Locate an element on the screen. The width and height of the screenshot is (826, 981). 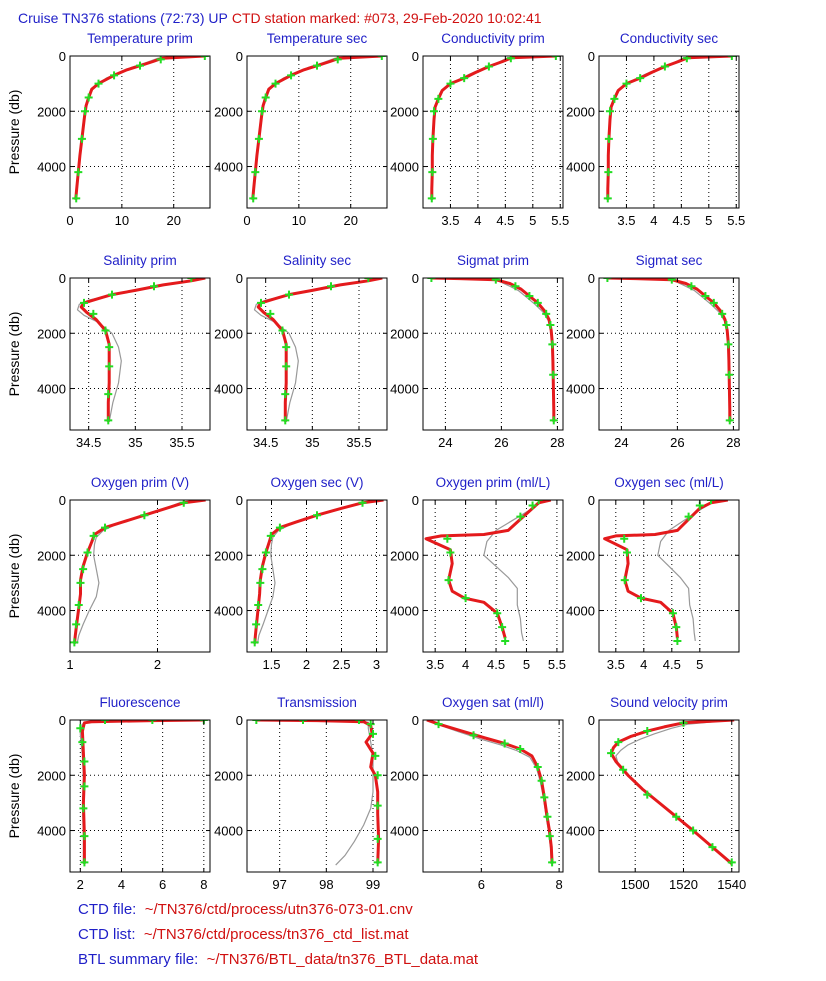
x-tick-label: 3.5 is located at coordinates (450, 220).